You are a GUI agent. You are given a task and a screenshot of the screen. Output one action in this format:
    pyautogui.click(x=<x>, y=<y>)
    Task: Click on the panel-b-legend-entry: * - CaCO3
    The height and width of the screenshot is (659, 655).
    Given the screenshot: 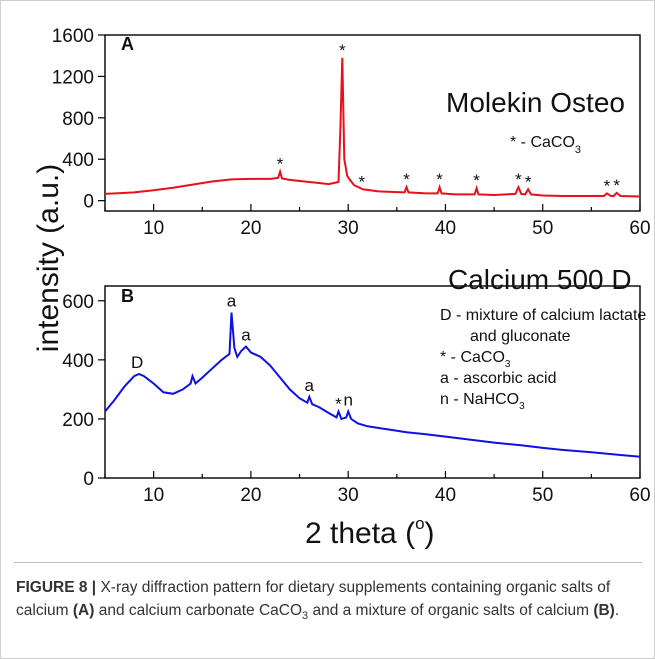 What is the action you would take?
    pyautogui.click(x=475, y=359)
    